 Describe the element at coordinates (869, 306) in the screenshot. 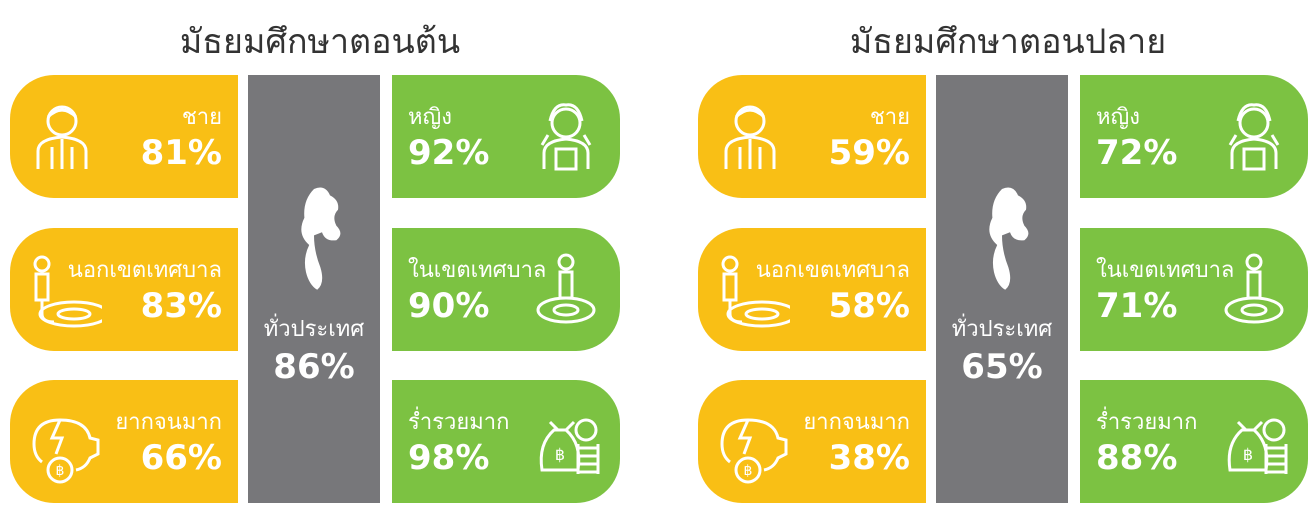

I see `card-value: 58%` at that location.